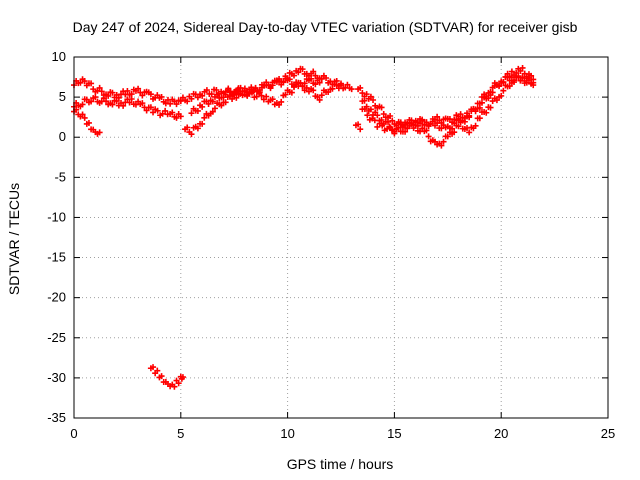 The height and width of the screenshot is (480, 640). What do you see at coordinates (60, 176) in the screenshot?
I see `y-tick-label: -5` at bounding box center [60, 176].